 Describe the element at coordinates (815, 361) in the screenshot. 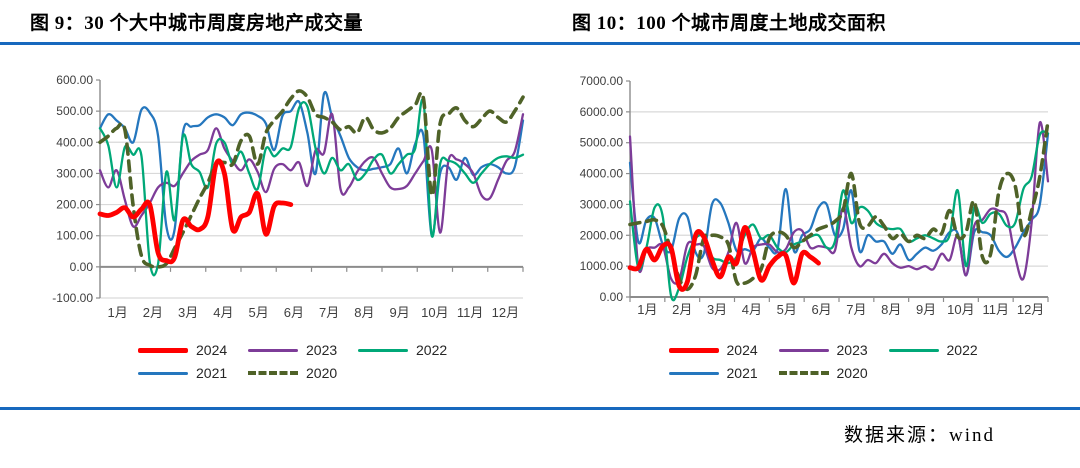

I see `land-chart-legend: 2024 2023 2022 2021 2020` at that location.